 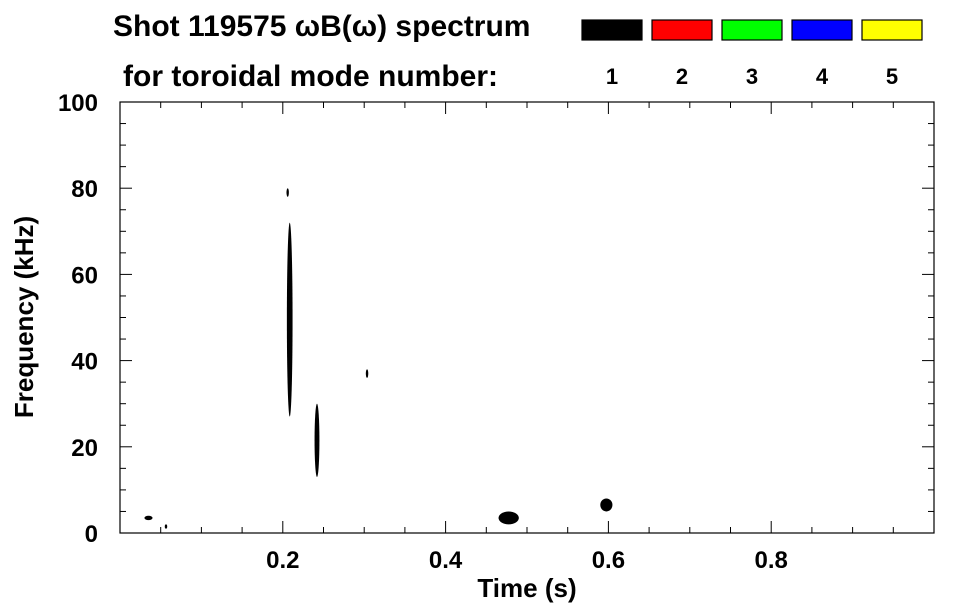 What do you see at coordinates (91, 534) in the screenshot?
I see `y-tick-label: 0` at bounding box center [91, 534].